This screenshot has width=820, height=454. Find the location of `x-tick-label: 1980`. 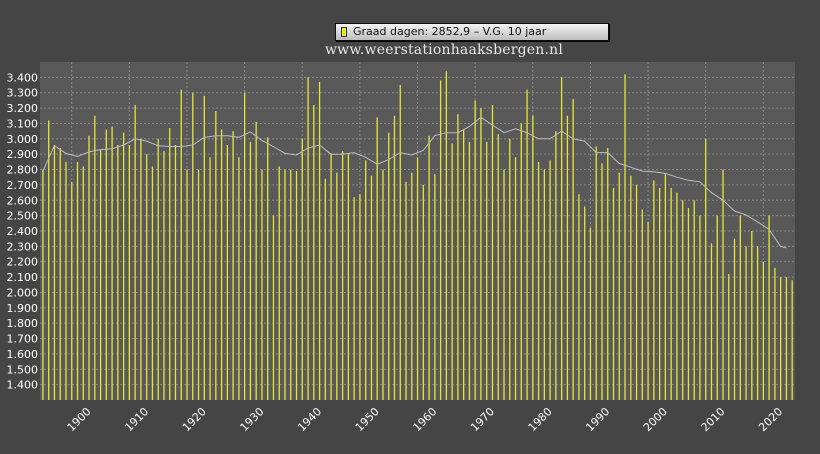

x-tick-label: 1980 is located at coordinates (540, 419).